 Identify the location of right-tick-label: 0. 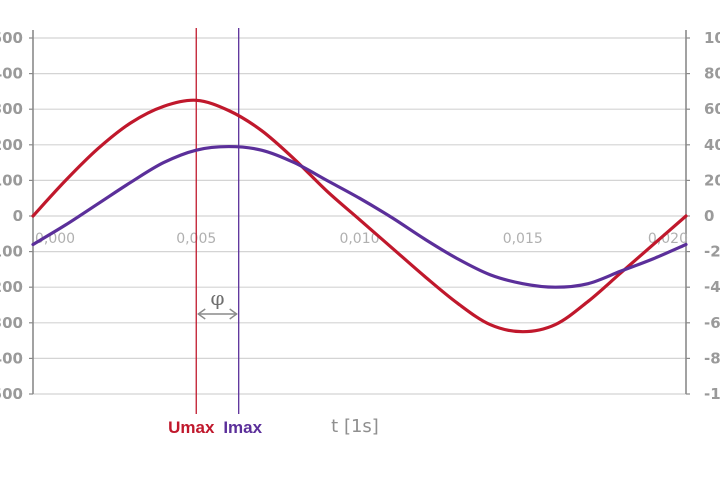
(709, 216).